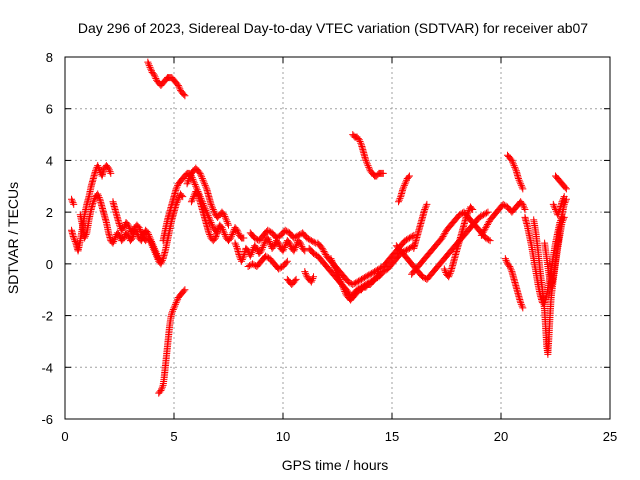 Image resolution: width=640 pixels, height=480 pixels. Describe the element at coordinates (49, 212) in the screenshot. I see `y-tick-label: 2` at that location.